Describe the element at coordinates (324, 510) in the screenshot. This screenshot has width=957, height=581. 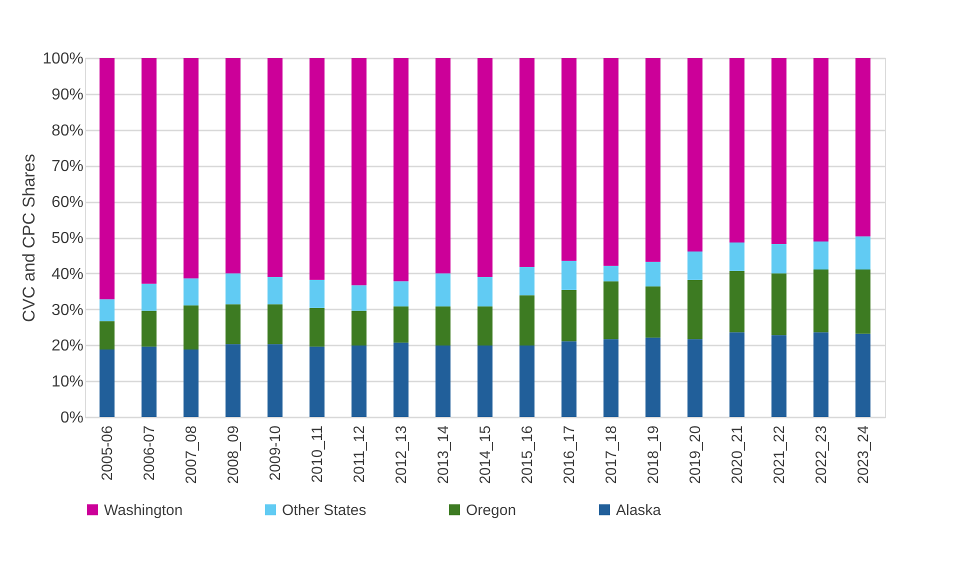
I see `legend-label: Other States` at that location.